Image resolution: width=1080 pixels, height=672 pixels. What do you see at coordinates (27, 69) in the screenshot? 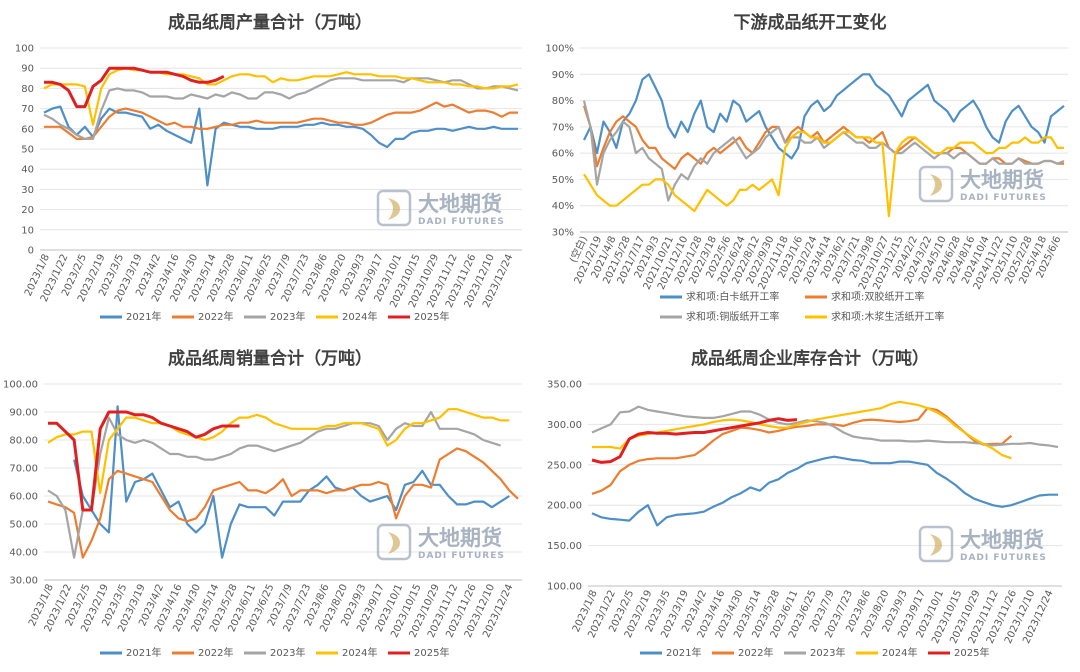
I see `y-tick-label: 90` at bounding box center [27, 69].